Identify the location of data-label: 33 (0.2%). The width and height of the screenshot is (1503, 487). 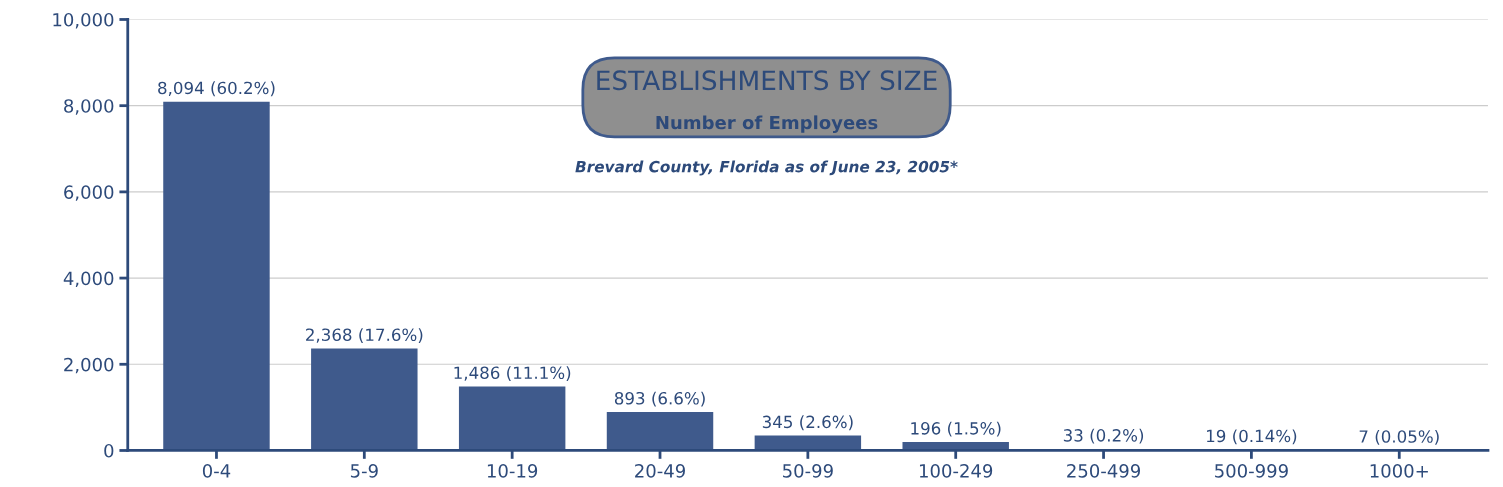
(1103, 436).